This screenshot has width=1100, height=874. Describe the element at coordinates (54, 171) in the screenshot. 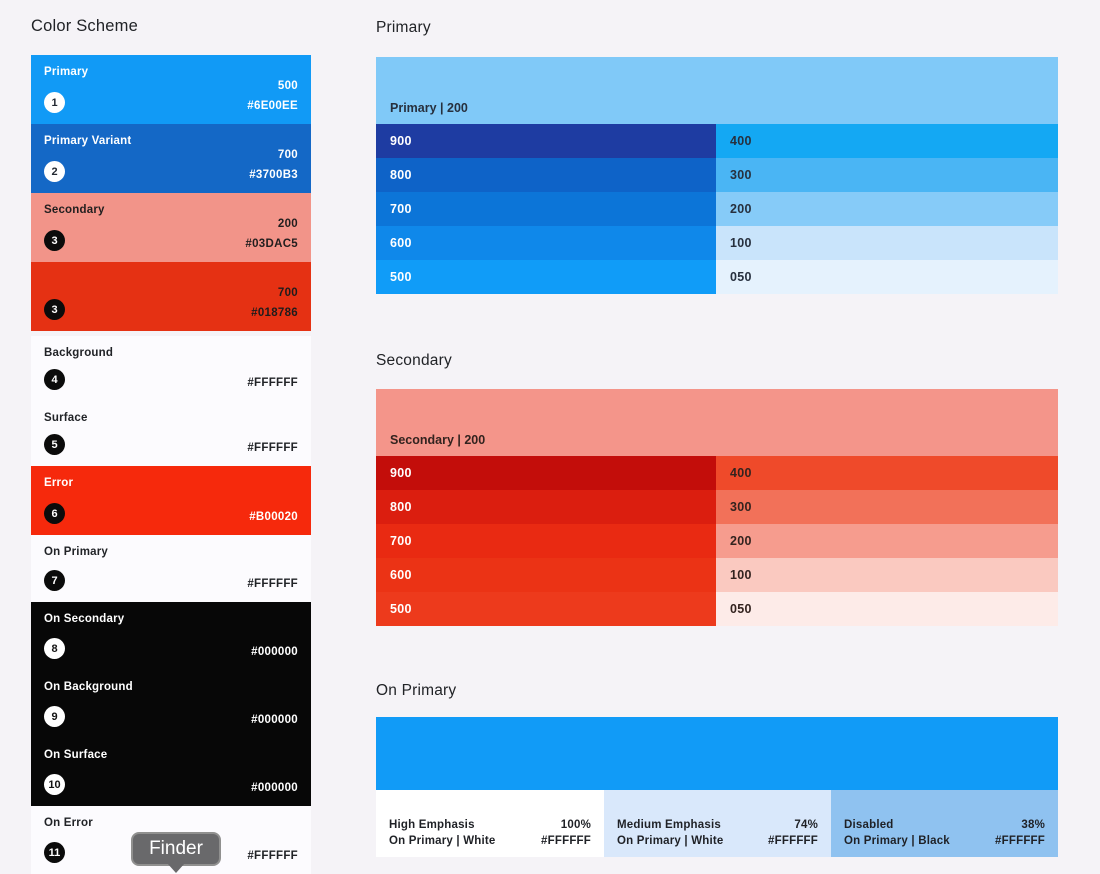

I see `number-badge: 2` at that location.